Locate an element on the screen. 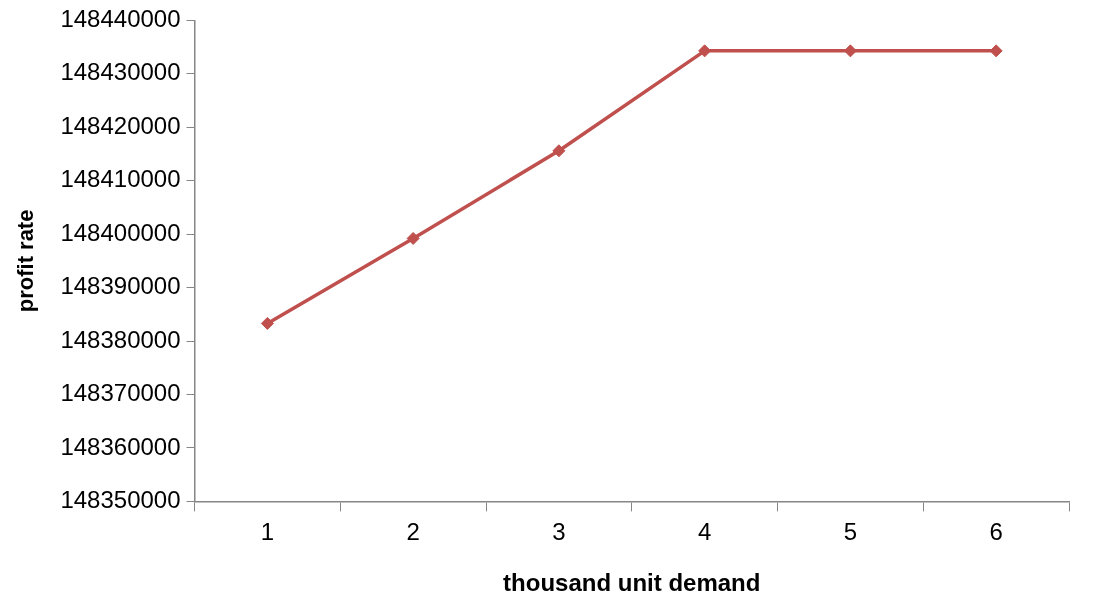 The height and width of the screenshot is (611, 1099). y-tick-label: 148380000 is located at coordinates (120, 339).